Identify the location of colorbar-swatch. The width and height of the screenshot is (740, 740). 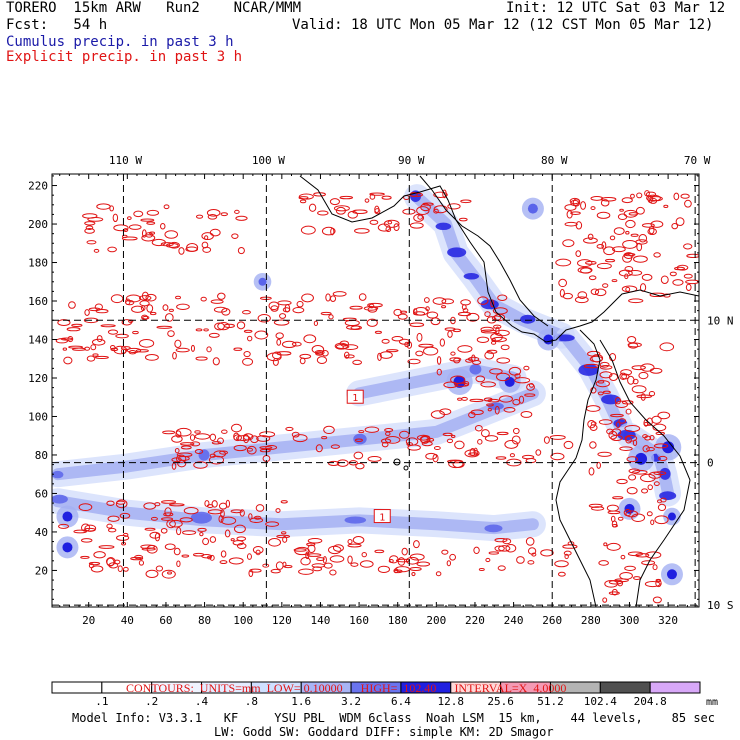
(625, 687).